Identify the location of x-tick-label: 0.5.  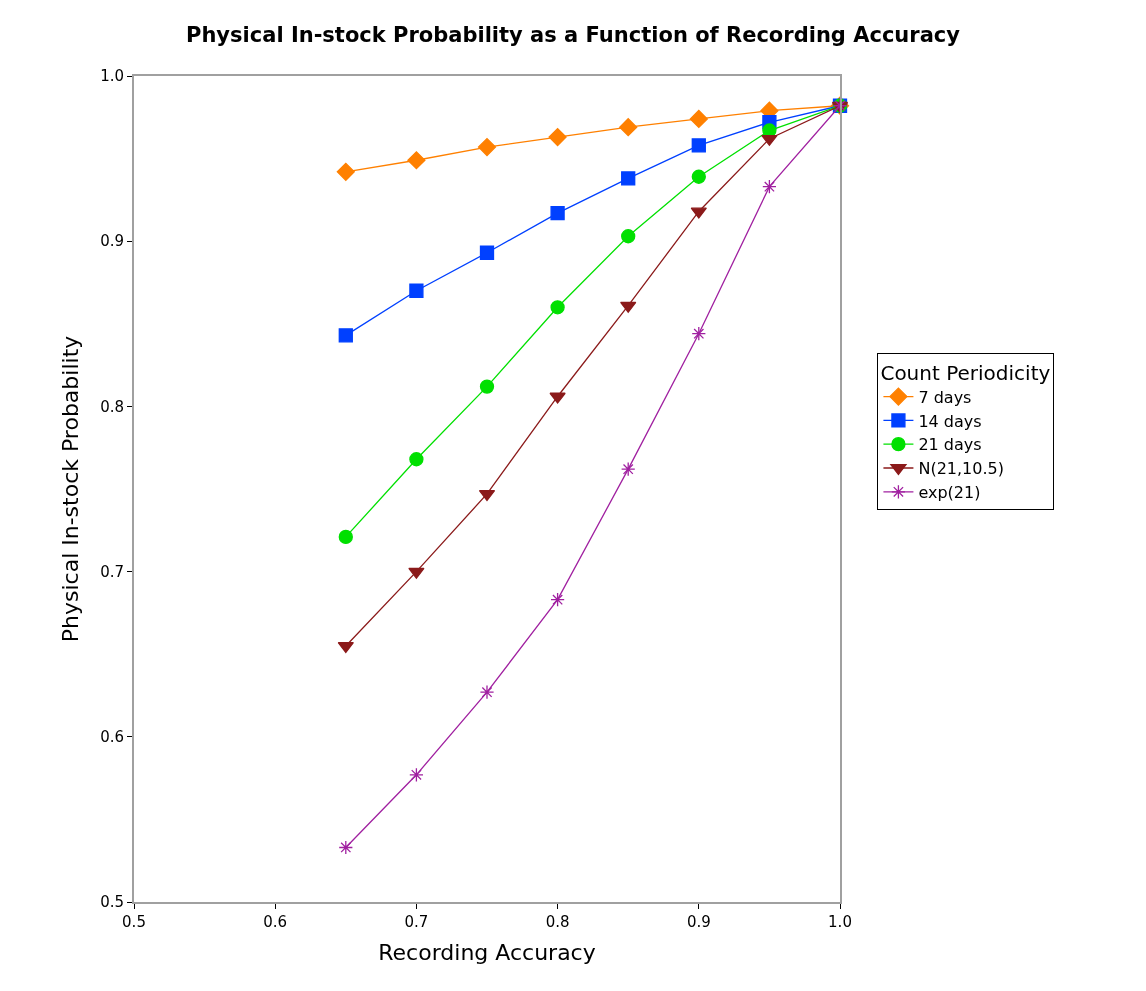
(134, 922).